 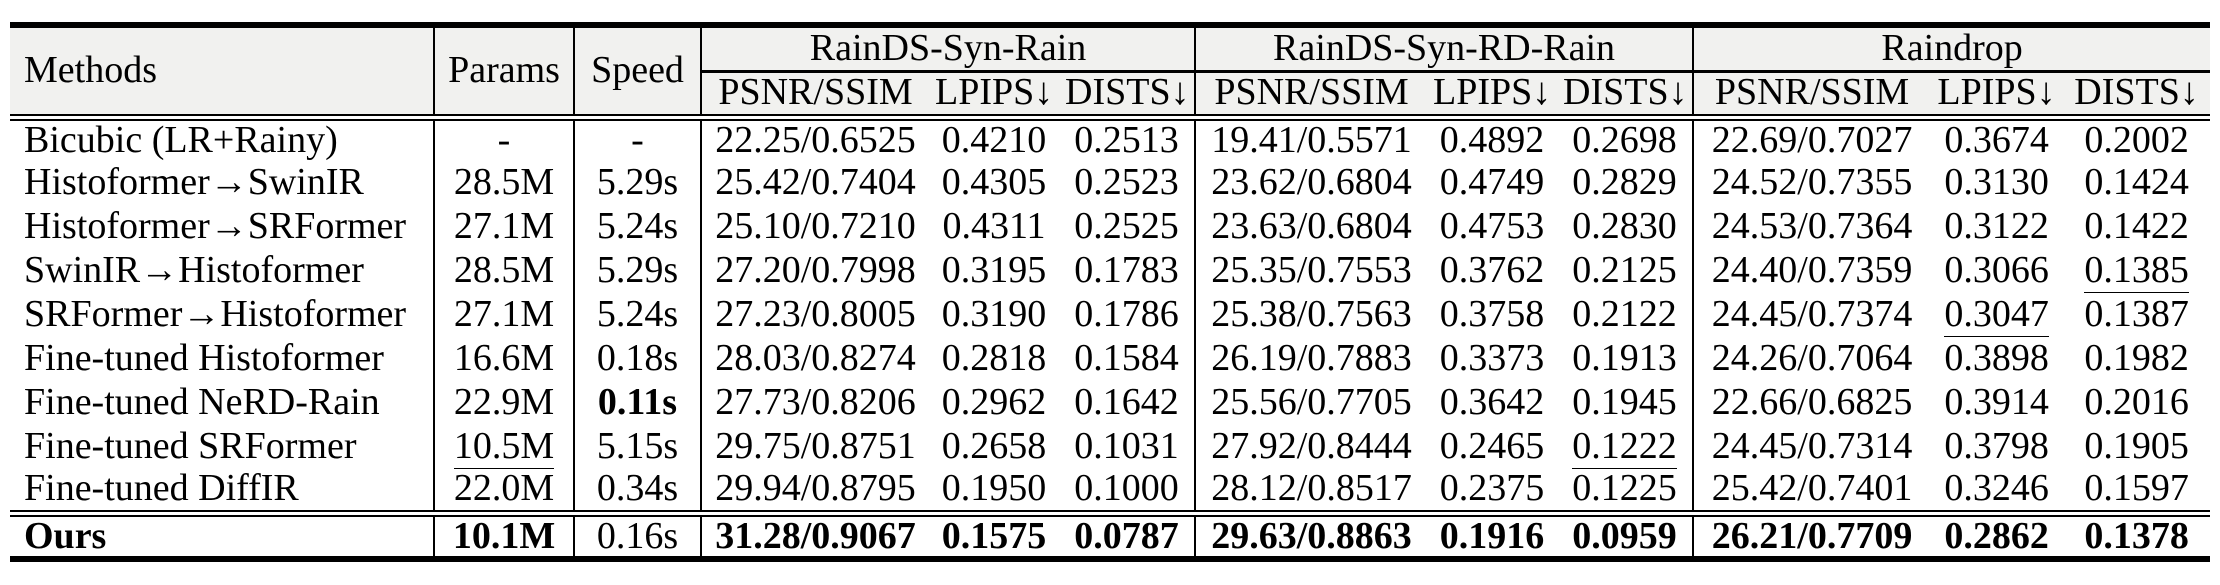 What do you see at coordinates (815, 358) in the screenshot?
I see `metric-cell: 28.03/0.8274` at bounding box center [815, 358].